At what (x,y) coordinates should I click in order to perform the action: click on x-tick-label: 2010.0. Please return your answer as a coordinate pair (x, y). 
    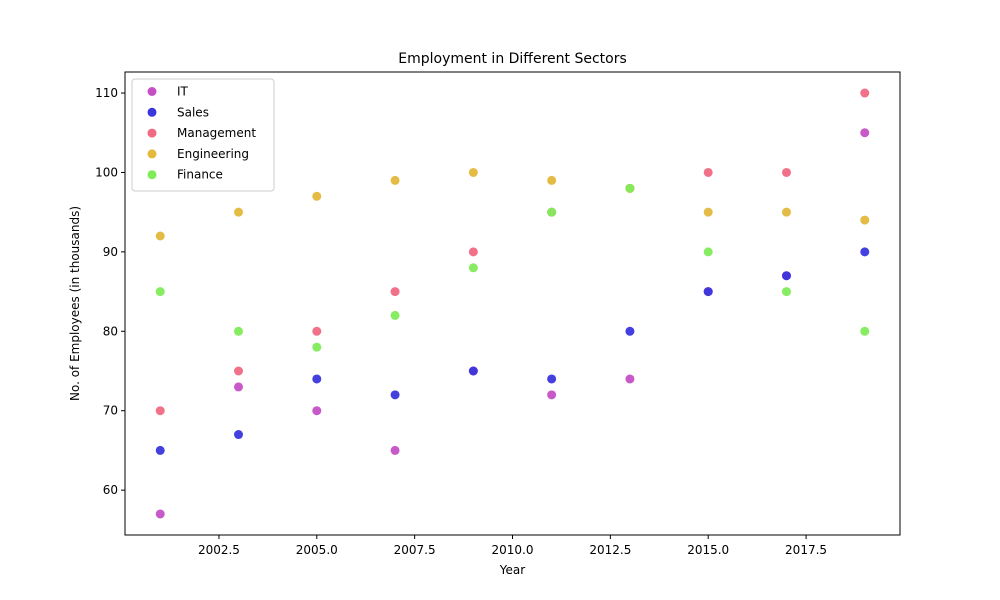
    Looking at the image, I should click on (513, 550).